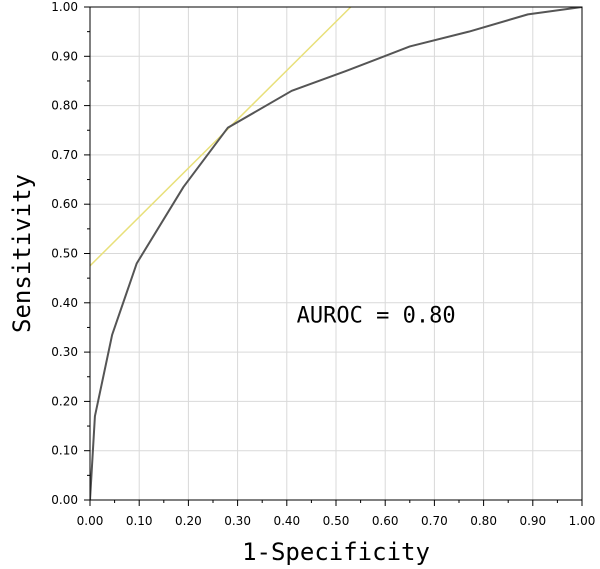  What do you see at coordinates (188, 521) in the screenshot?
I see `x-tick-label: 0.20` at bounding box center [188, 521].